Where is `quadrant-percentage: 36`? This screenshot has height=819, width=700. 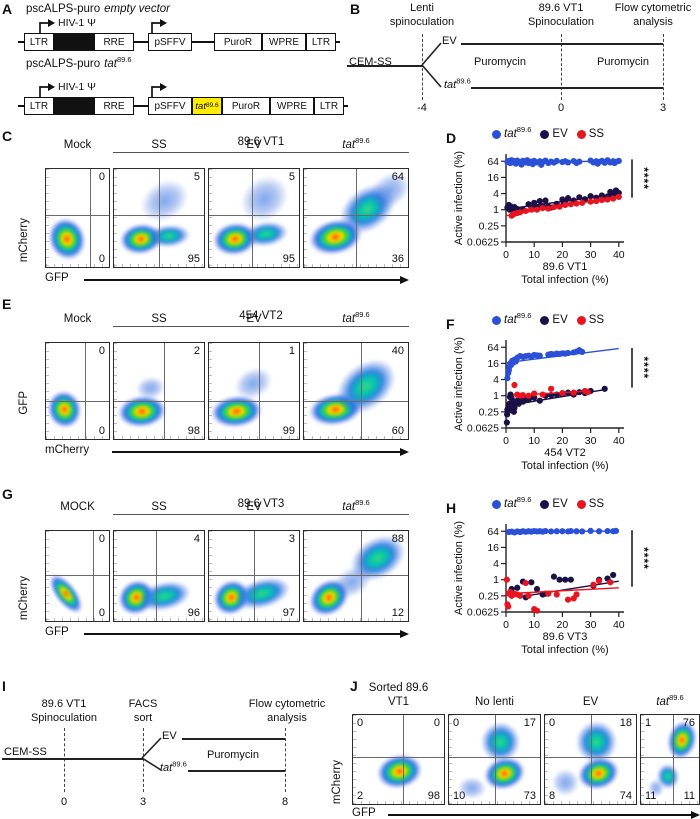 quadrant-percentage: 36 is located at coordinates (397, 258).